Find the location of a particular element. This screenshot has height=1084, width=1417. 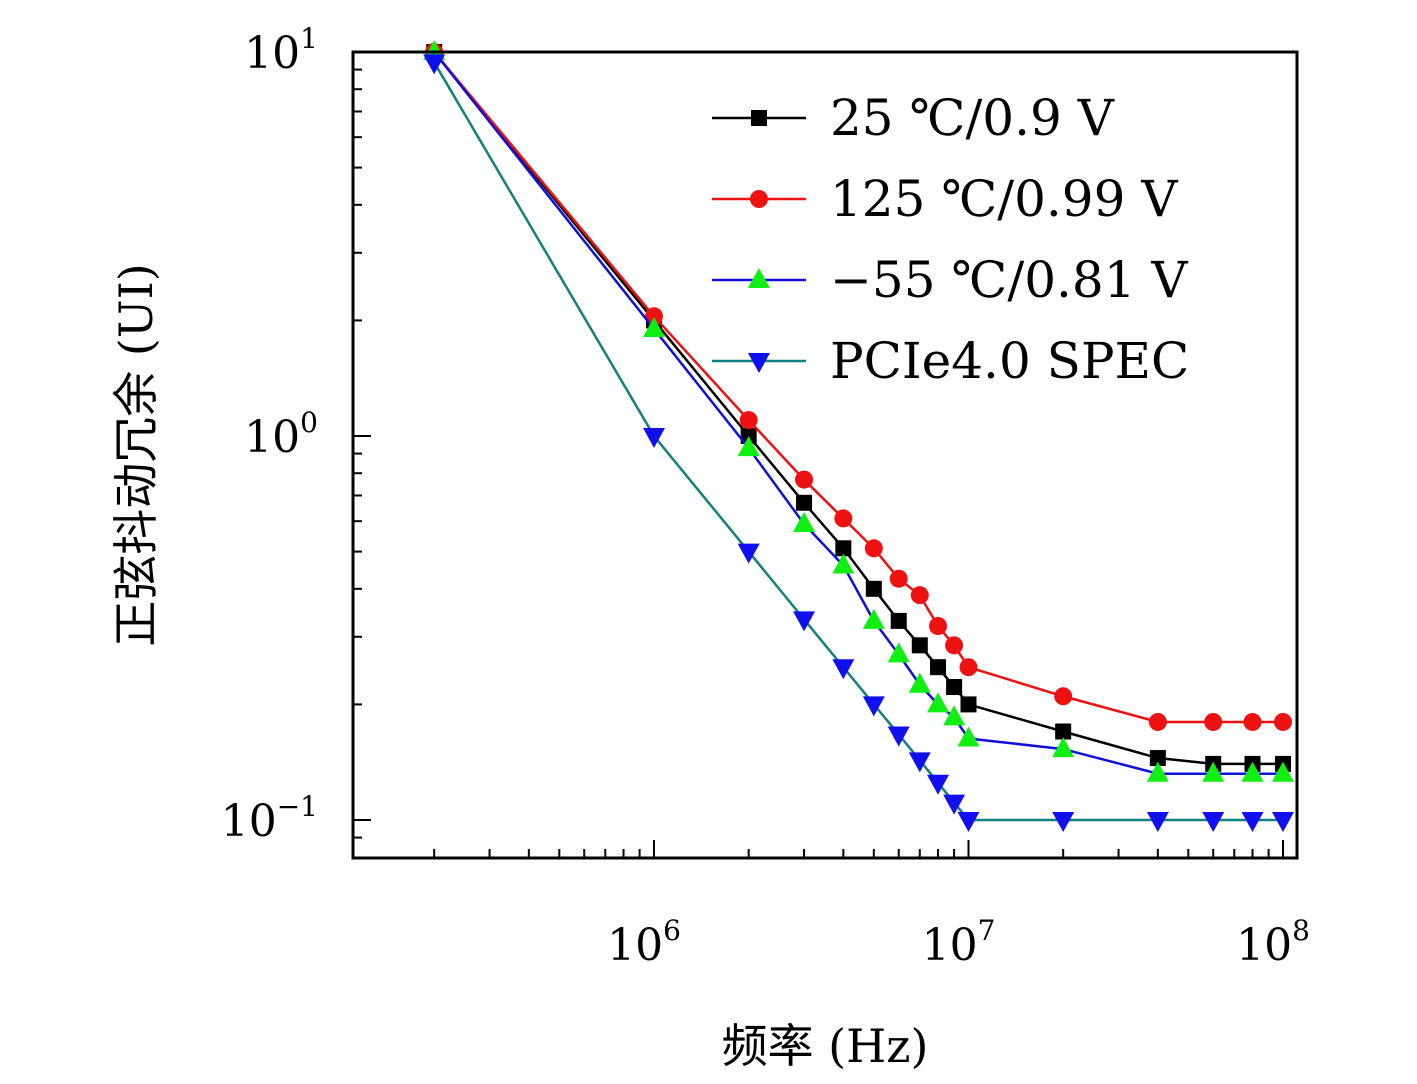

tick-exponent: 6 is located at coordinates (672, 930).